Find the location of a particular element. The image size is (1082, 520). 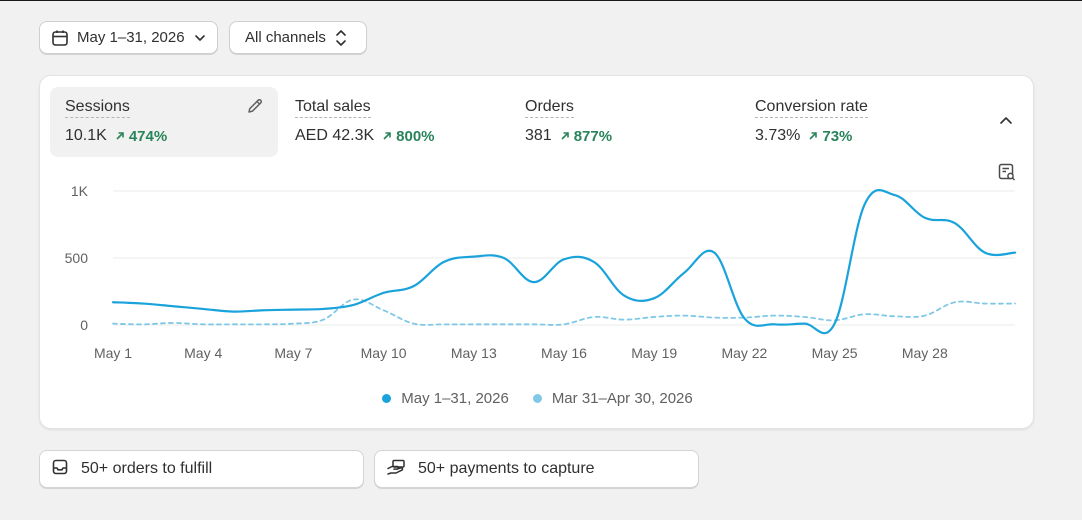

legend-label-current: May 1–31, 2026 is located at coordinates (455, 398).